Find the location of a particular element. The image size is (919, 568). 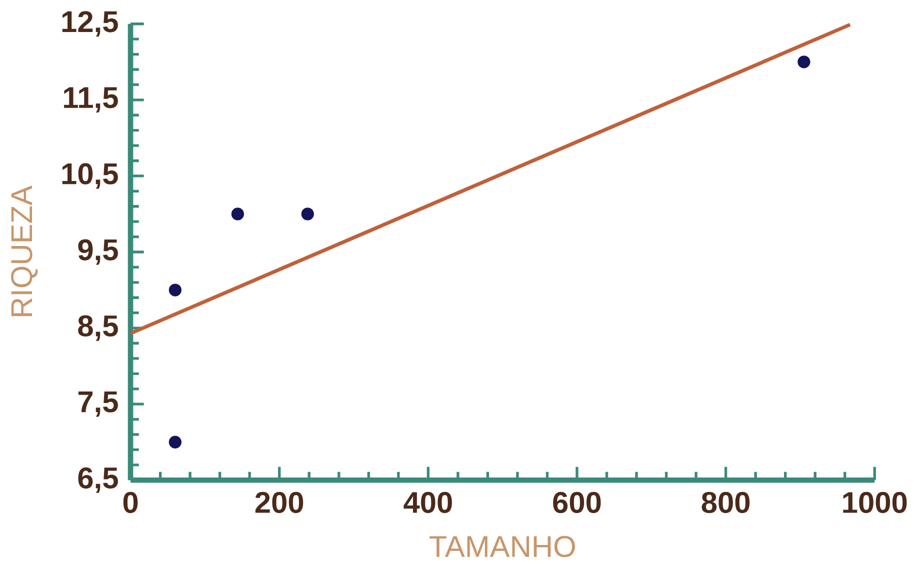

y-tick-label: 9,5 is located at coordinates (98, 252).